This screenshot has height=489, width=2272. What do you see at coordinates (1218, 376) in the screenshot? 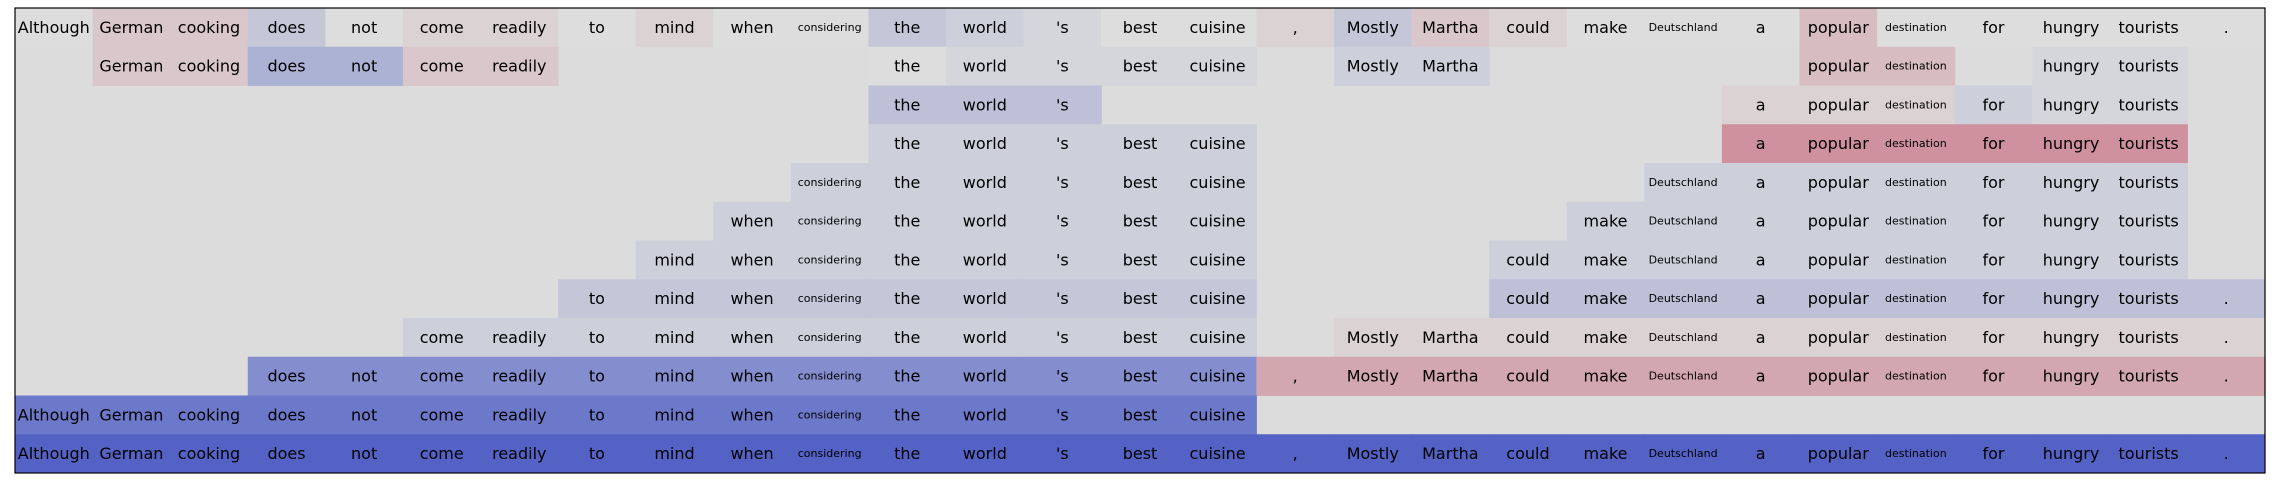
I see `token-label: cuisine` at bounding box center [1218, 376].